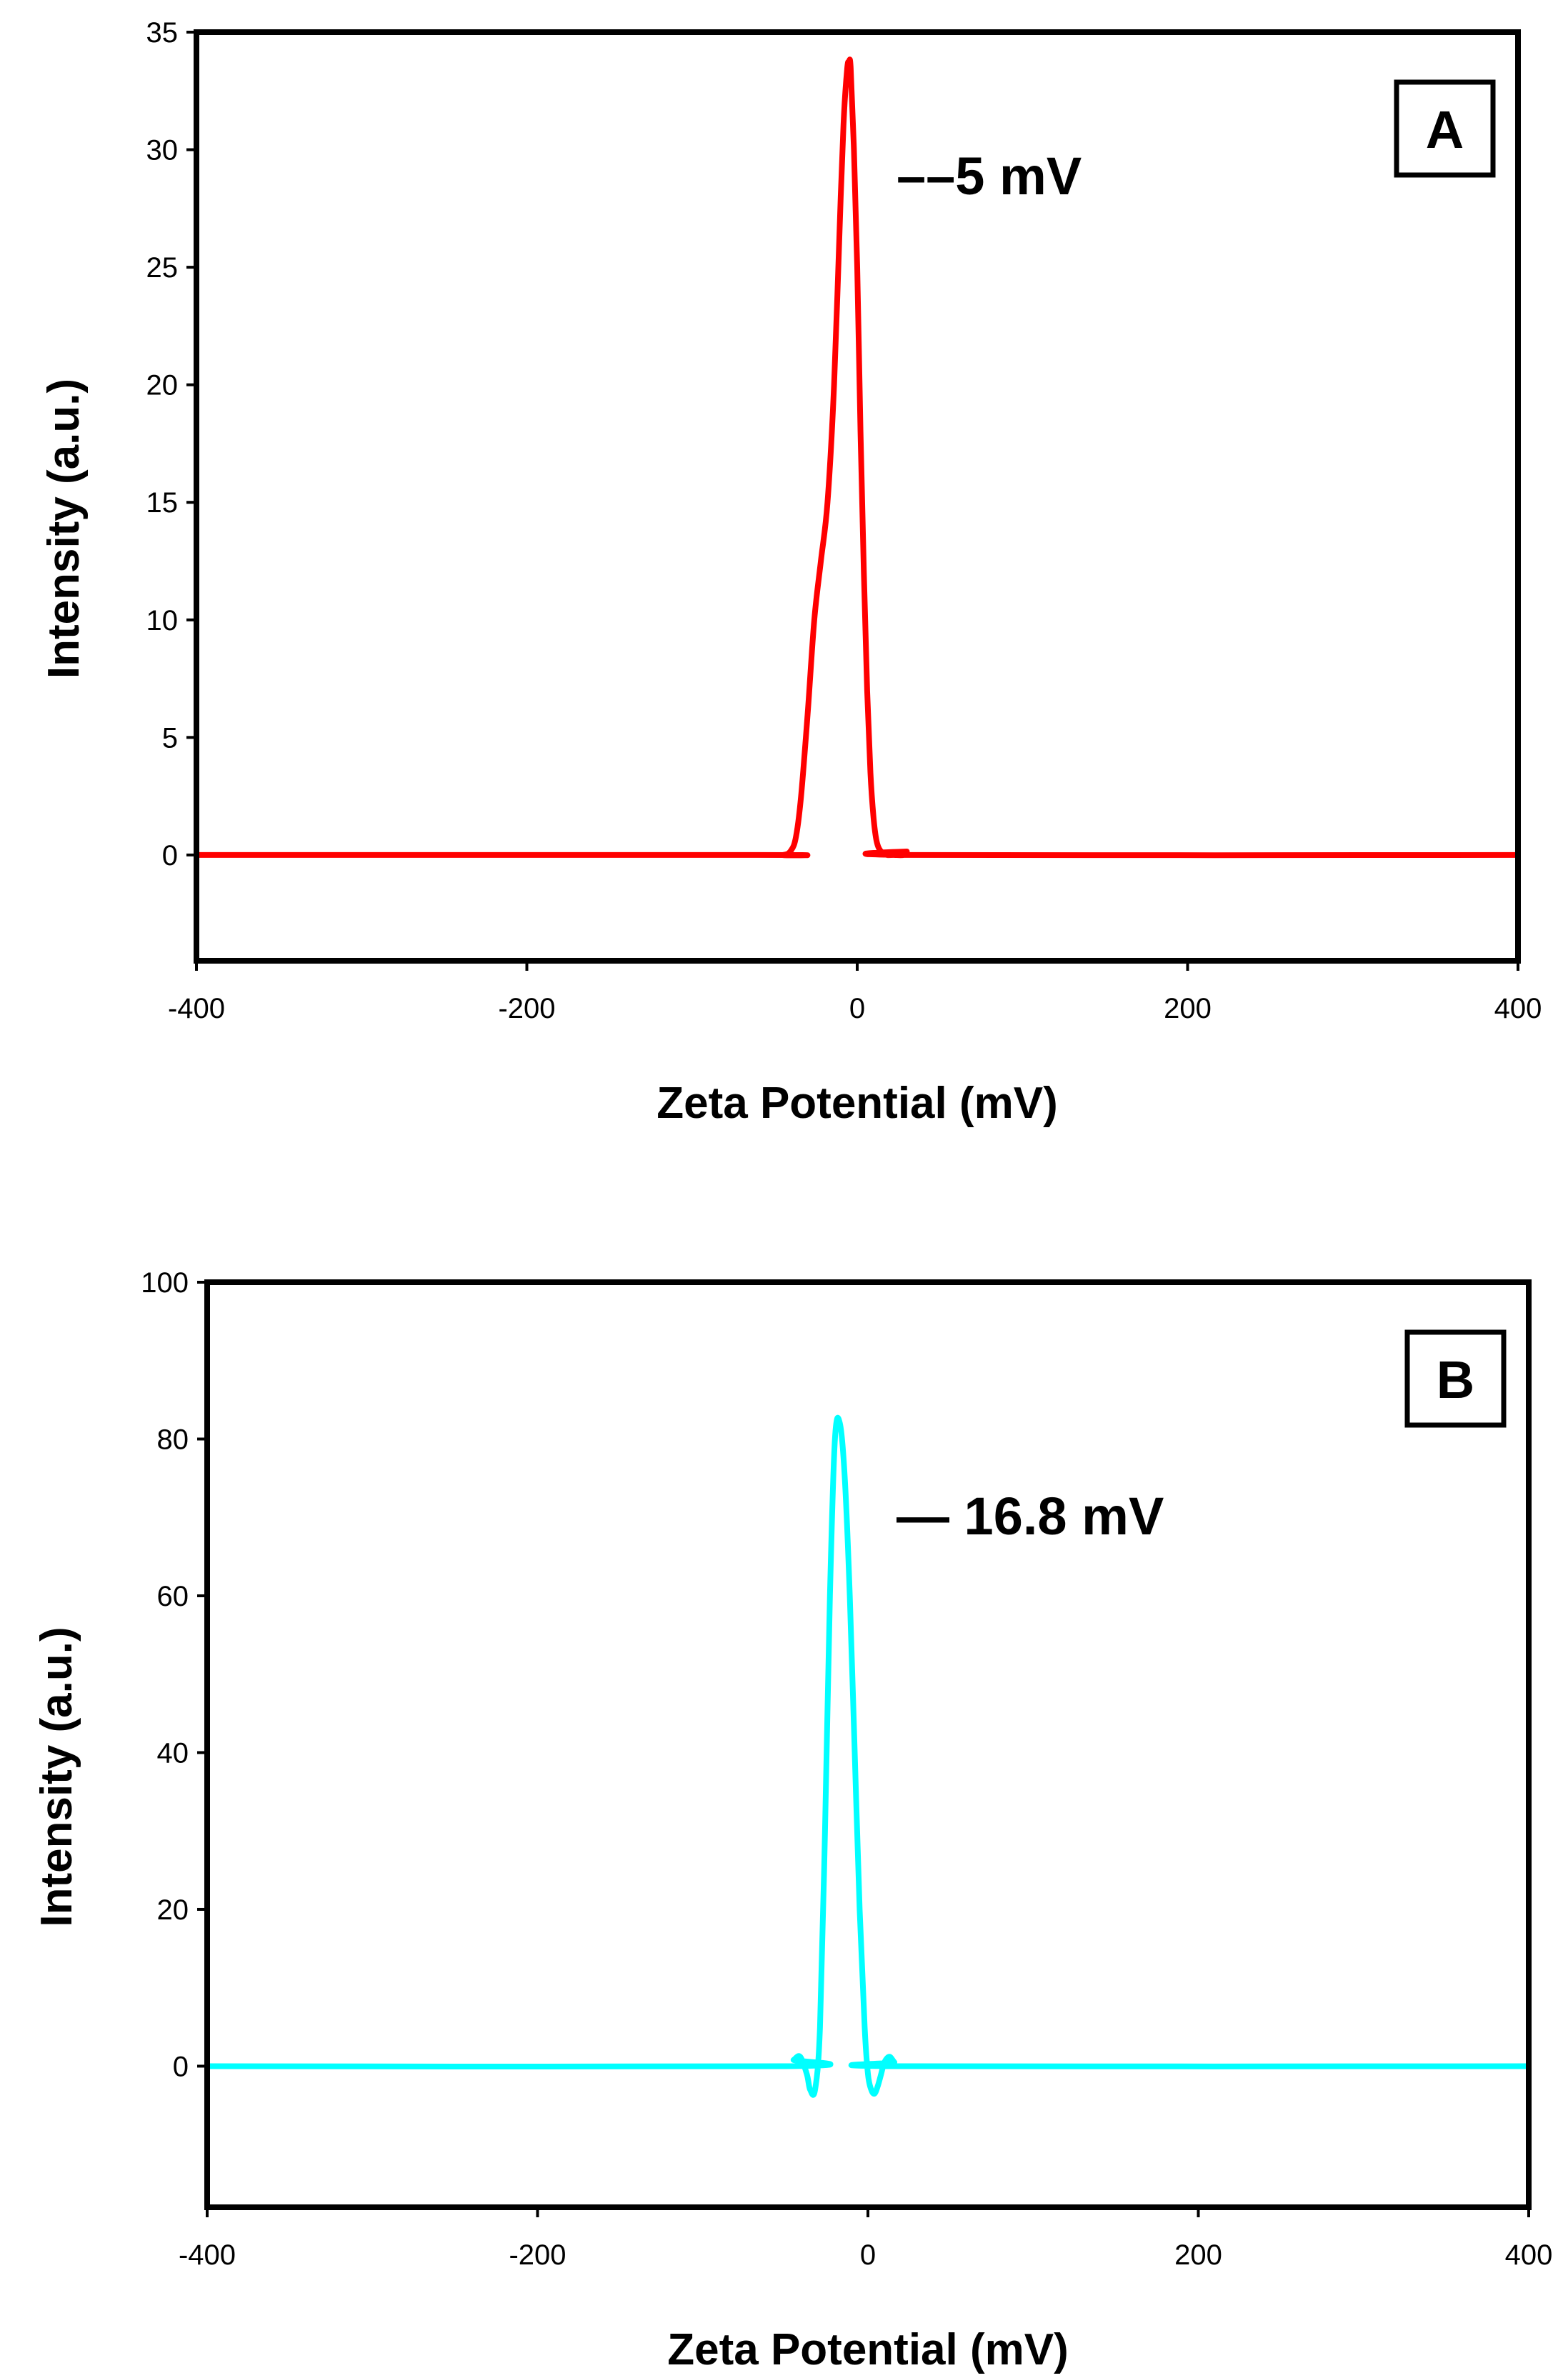 Image resolution: width=1568 pixels, height=2378 pixels. What do you see at coordinates (855, 992) in the screenshot?
I see `panel-a-x-ticks: -400 -200 0 200 400` at bounding box center [855, 992].